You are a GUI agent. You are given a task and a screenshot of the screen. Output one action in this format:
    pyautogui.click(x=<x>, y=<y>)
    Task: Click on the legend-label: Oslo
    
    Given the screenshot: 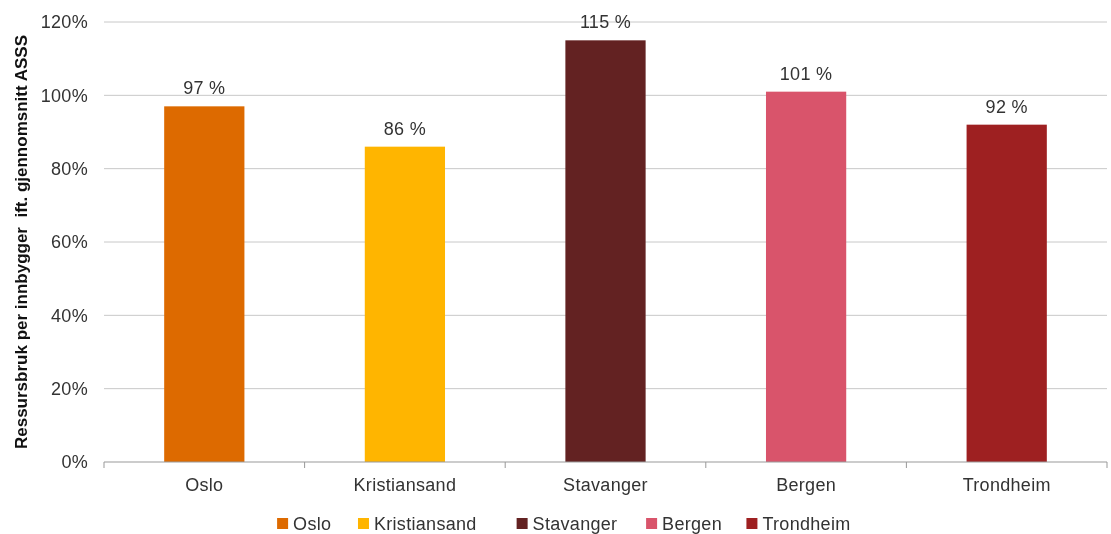 What is the action you would take?
    pyautogui.click(x=312, y=524)
    